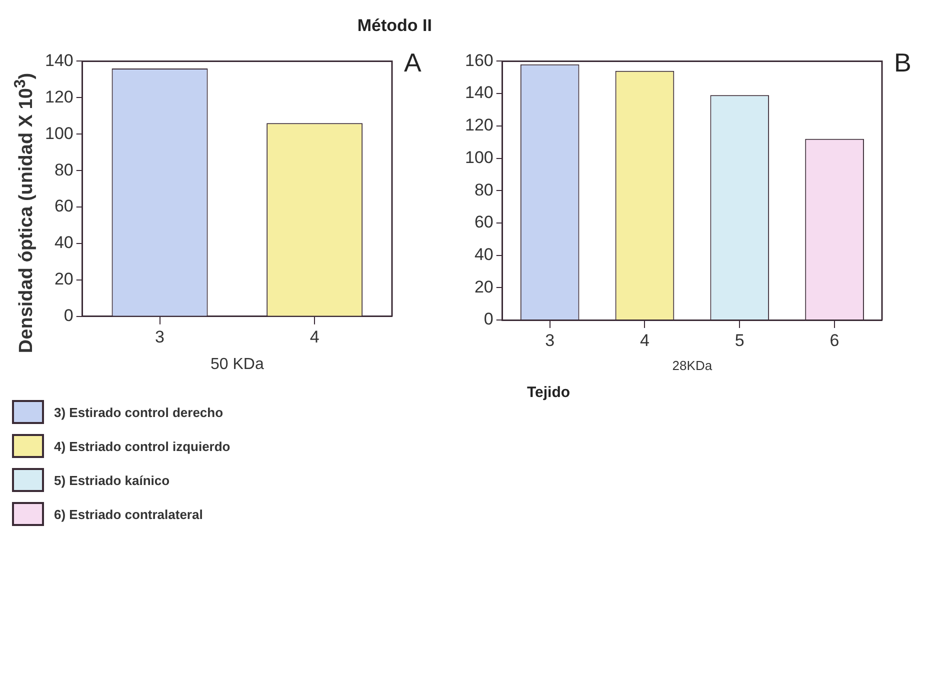 Image resolution: width=937 pixels, height=690 pixels. What do you see at coordinates (142, 446) in the screenshot?
I see `legend-label: 4) Estriado control izquierdo` at bounding box center [142, 446].